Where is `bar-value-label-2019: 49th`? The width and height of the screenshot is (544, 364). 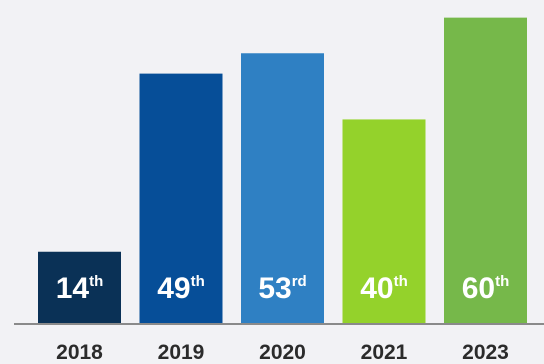
bar-value-label-2019: 49th is located at coordinates (181, 288).